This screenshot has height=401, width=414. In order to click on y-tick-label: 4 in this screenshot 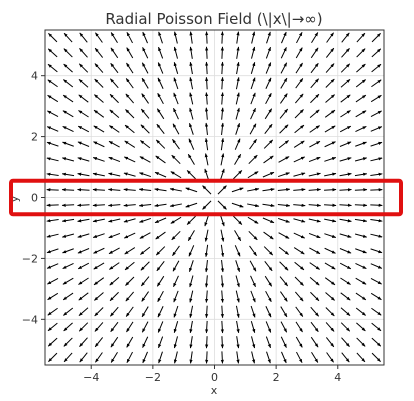, I will do `click(34, 76)`.